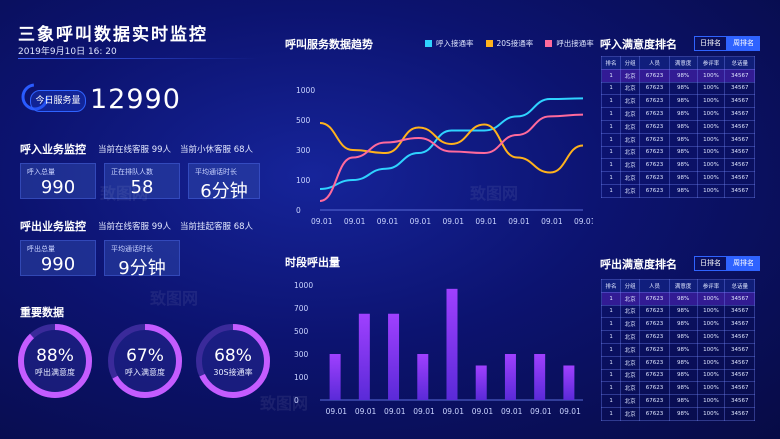 The height and width of the screenshot is (439, 780). What do you see at coordinates (515, 43) in the screenshot?
I see `legend-label: 20S接通率` at bounding box center [515, 43].